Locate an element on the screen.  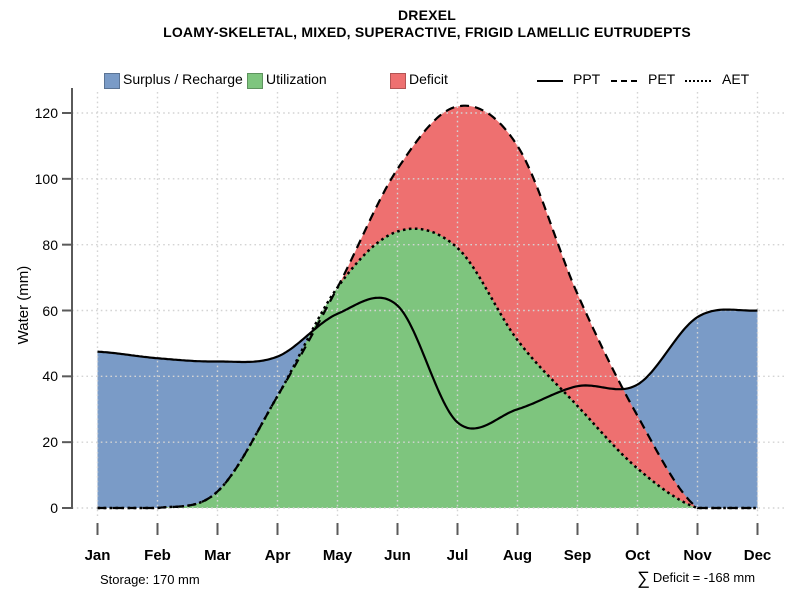
legend-label-surplus-recharge: Surplus / Recharge is located at coordinates (183, 79).